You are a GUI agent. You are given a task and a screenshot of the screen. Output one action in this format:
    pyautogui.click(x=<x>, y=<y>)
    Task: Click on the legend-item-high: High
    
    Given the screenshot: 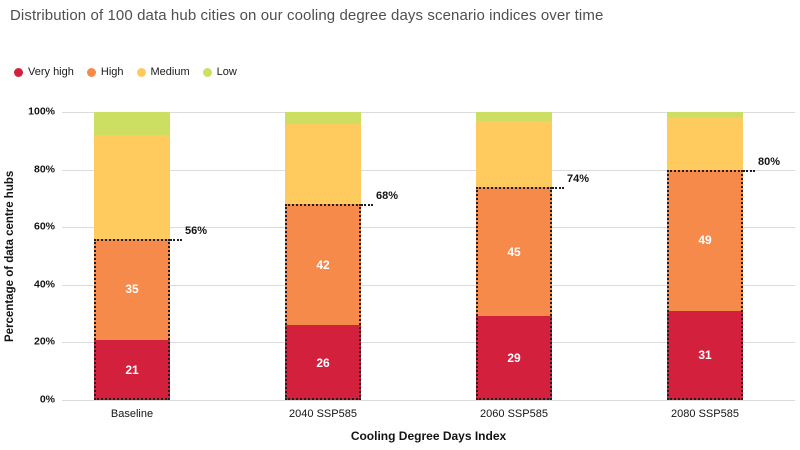 What is the action you would take?
    pyautogui.click(x=105, y=72)
    